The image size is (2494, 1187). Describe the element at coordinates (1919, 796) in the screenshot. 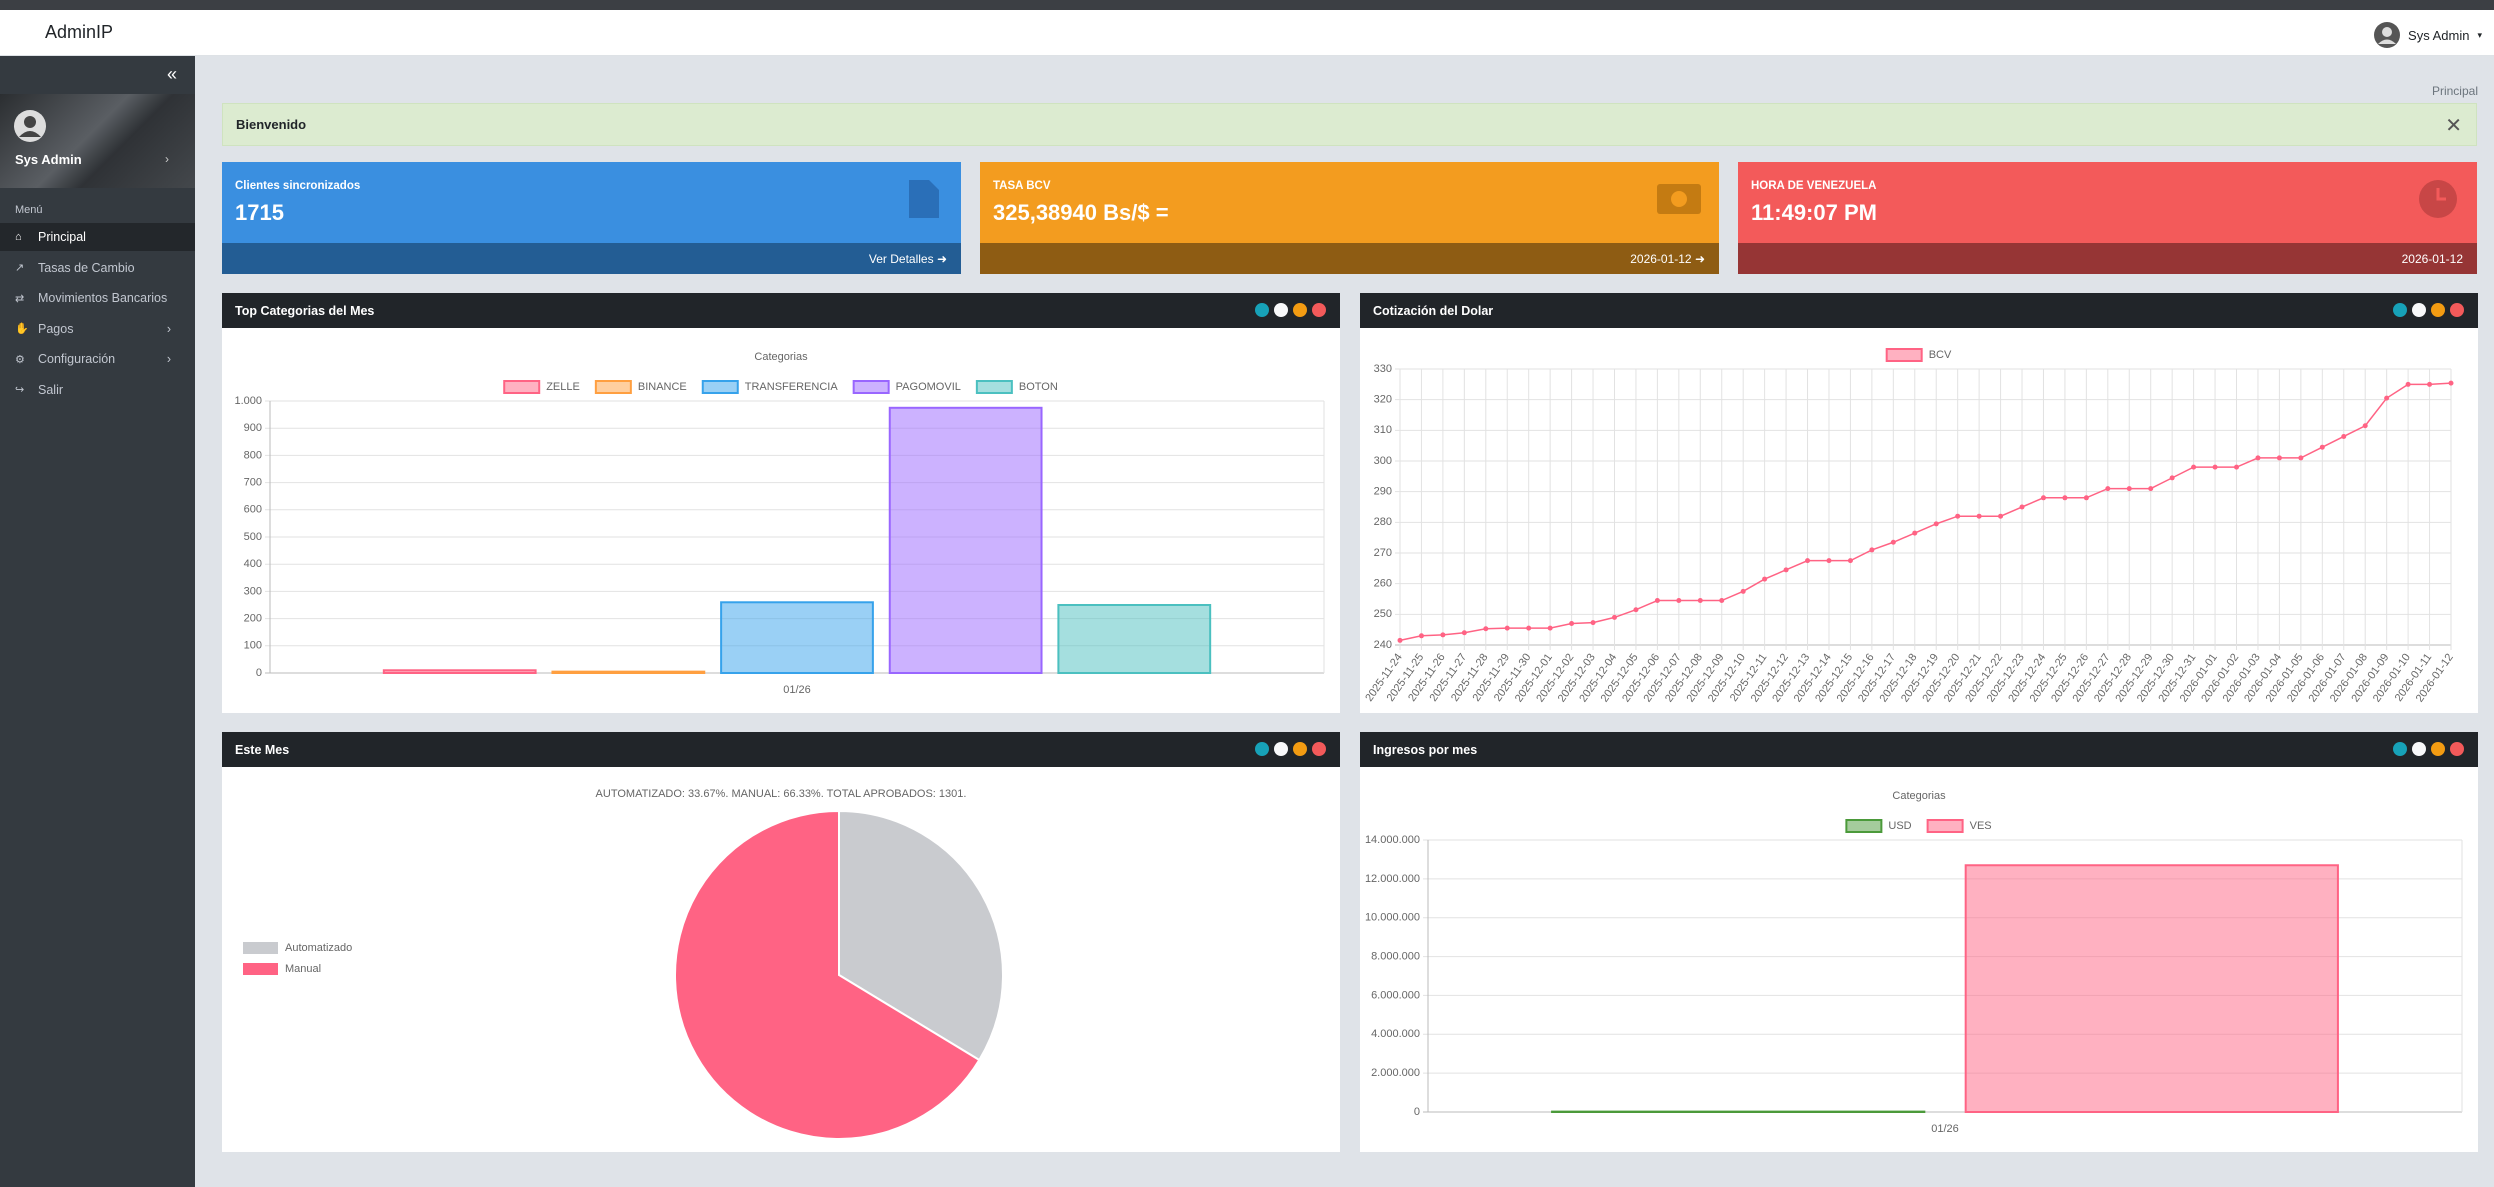

I see `chart-title: Categorias` at that location.